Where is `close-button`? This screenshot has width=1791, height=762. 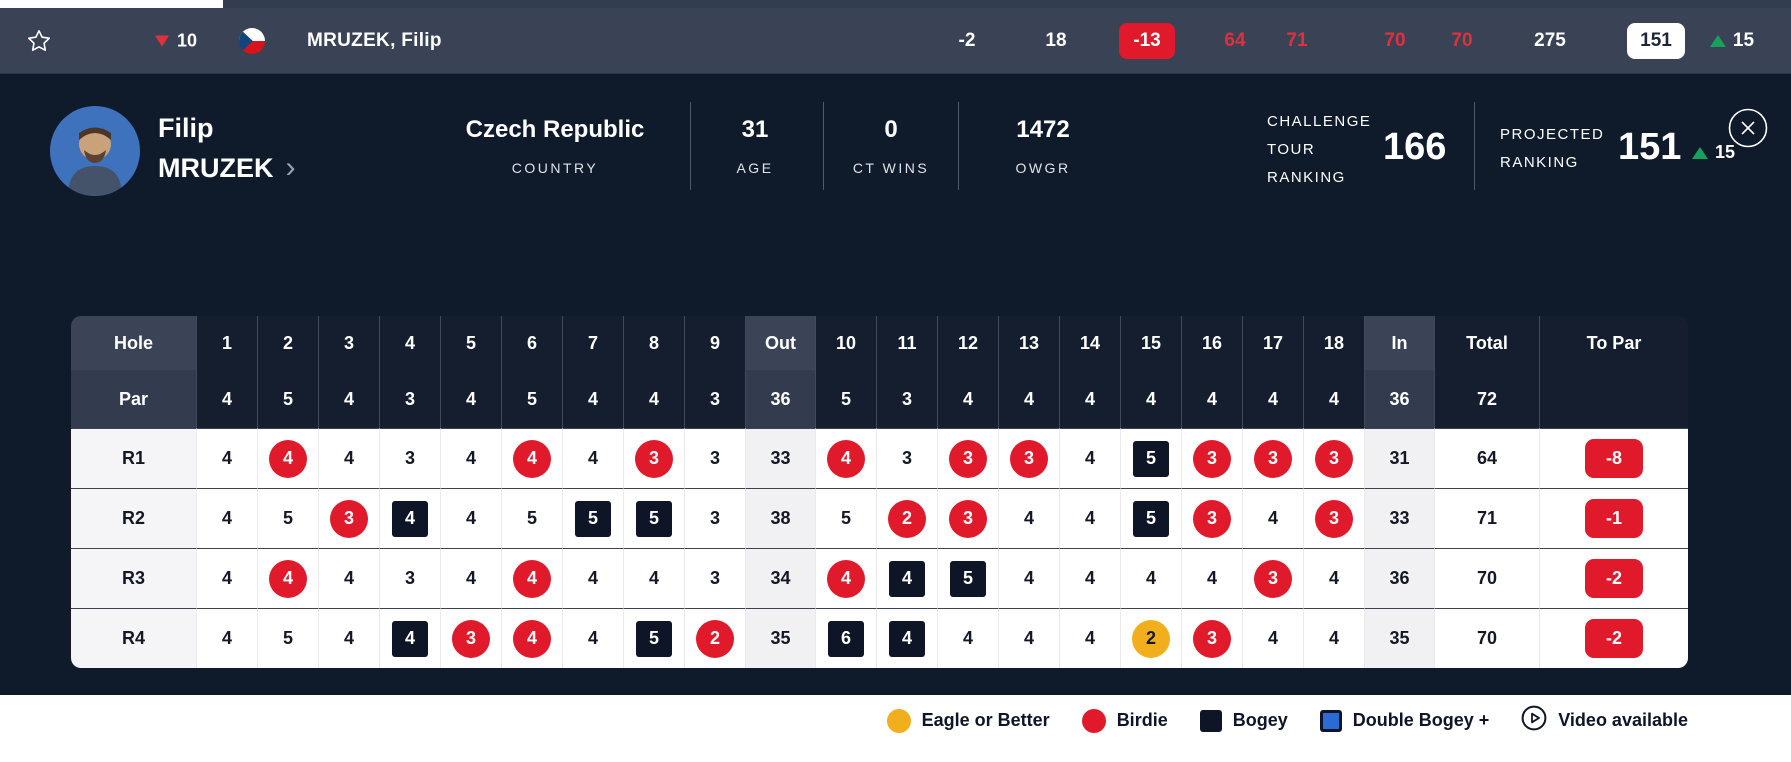
close-button is located at coordinates (1748, 130).